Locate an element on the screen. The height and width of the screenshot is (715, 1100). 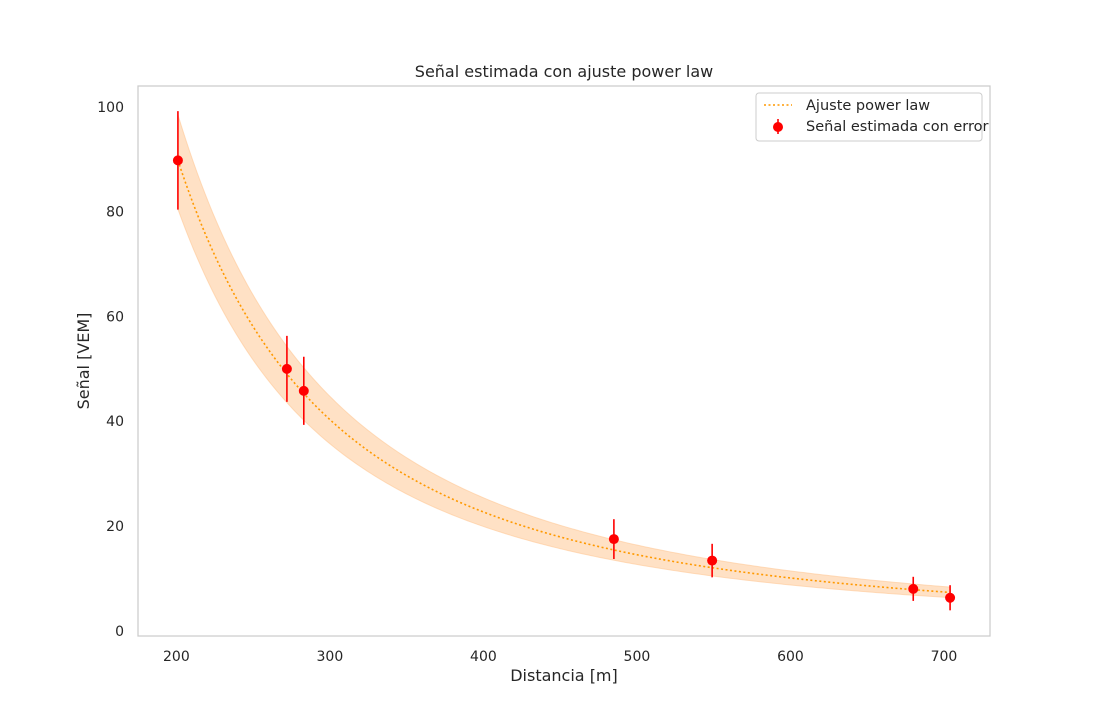
y-tick-label: 100 is located at coordinates (110, 108).